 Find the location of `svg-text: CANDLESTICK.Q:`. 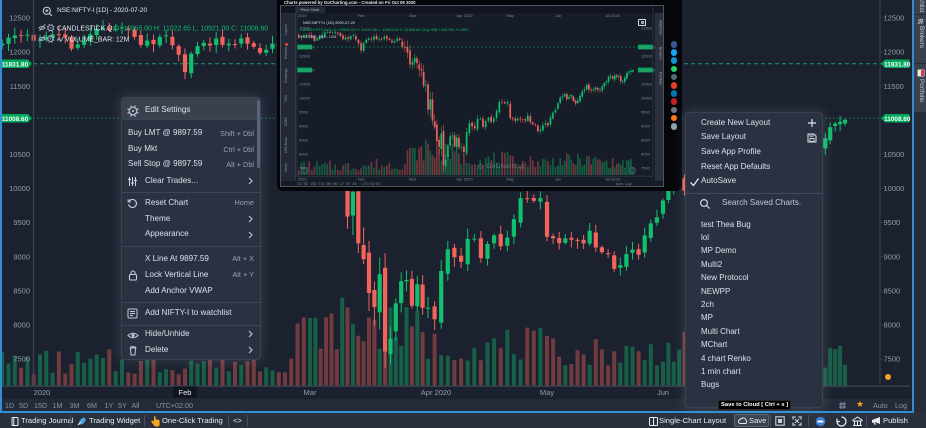

svg-text: CANDLESTICK.Q: is located at coordinates (86, 29).